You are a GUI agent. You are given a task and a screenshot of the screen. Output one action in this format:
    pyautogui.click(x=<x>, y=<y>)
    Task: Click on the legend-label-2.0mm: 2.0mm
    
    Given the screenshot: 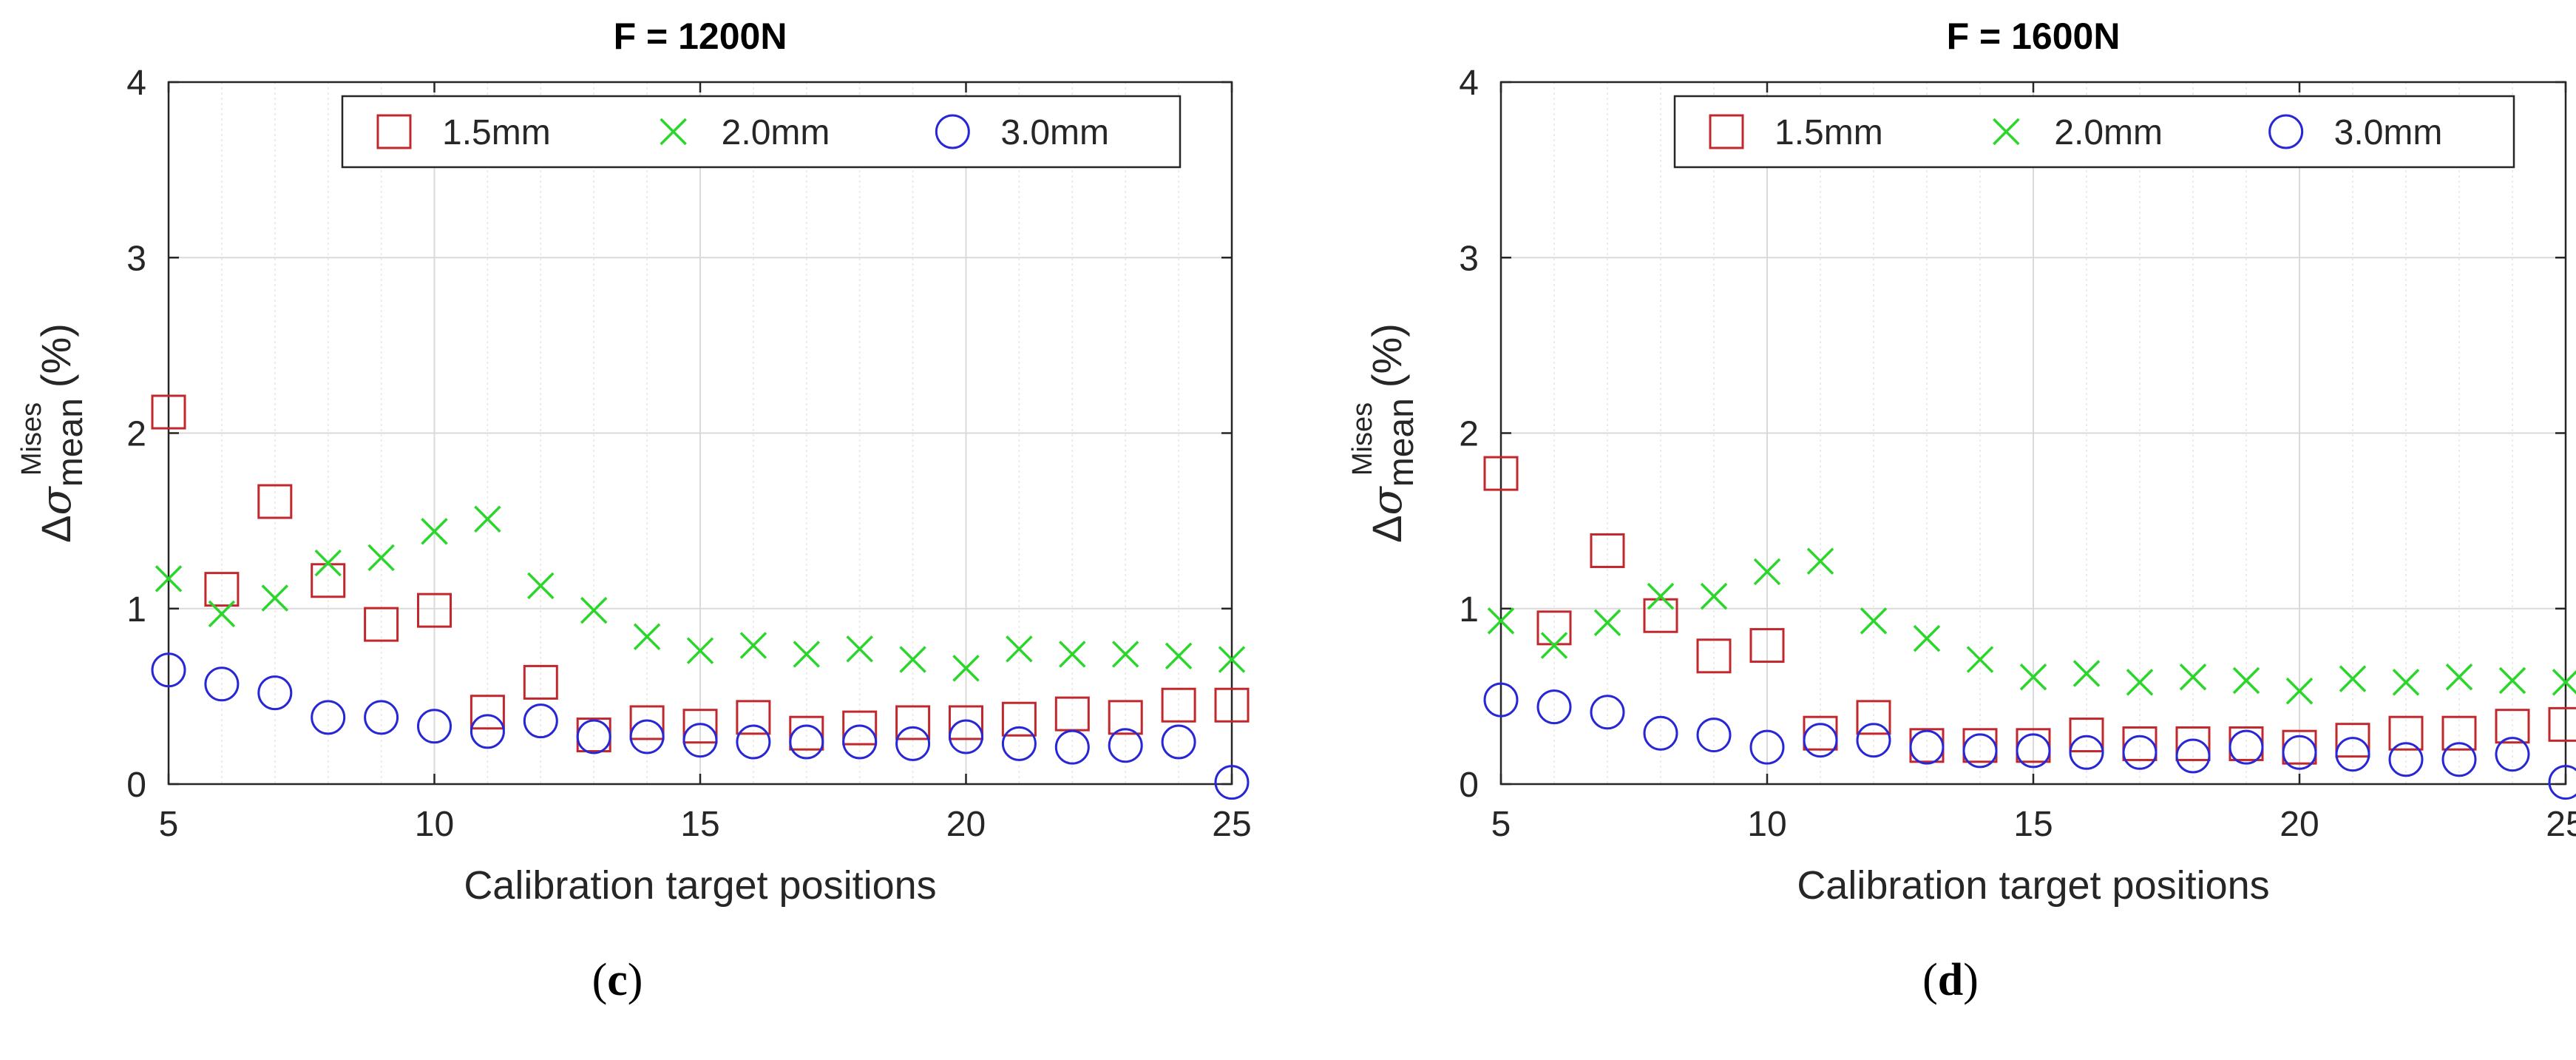 What is the action you would take?
    pyautogui.click(x=2108, y=132)
    